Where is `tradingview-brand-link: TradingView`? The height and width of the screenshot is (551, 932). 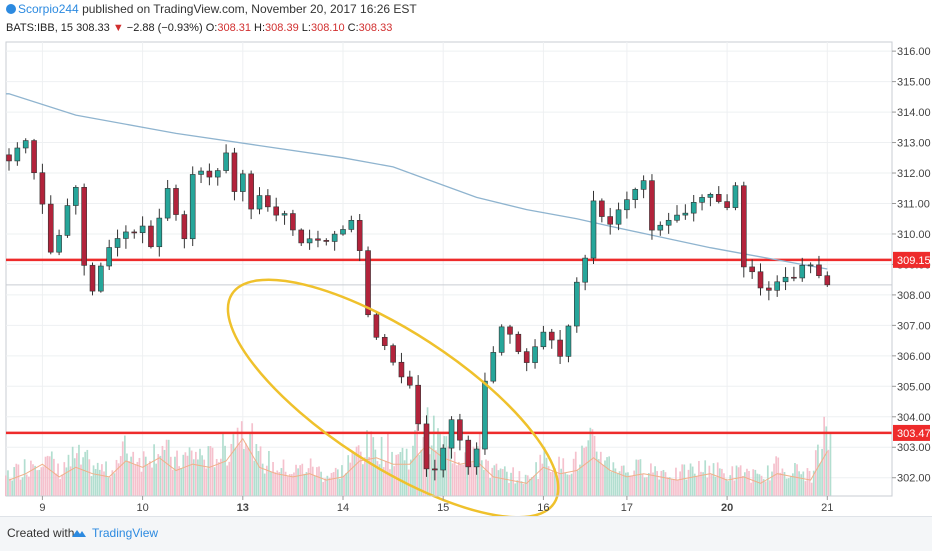
tradingview-brand-link: TradingView is located at coordinates (125, 533).